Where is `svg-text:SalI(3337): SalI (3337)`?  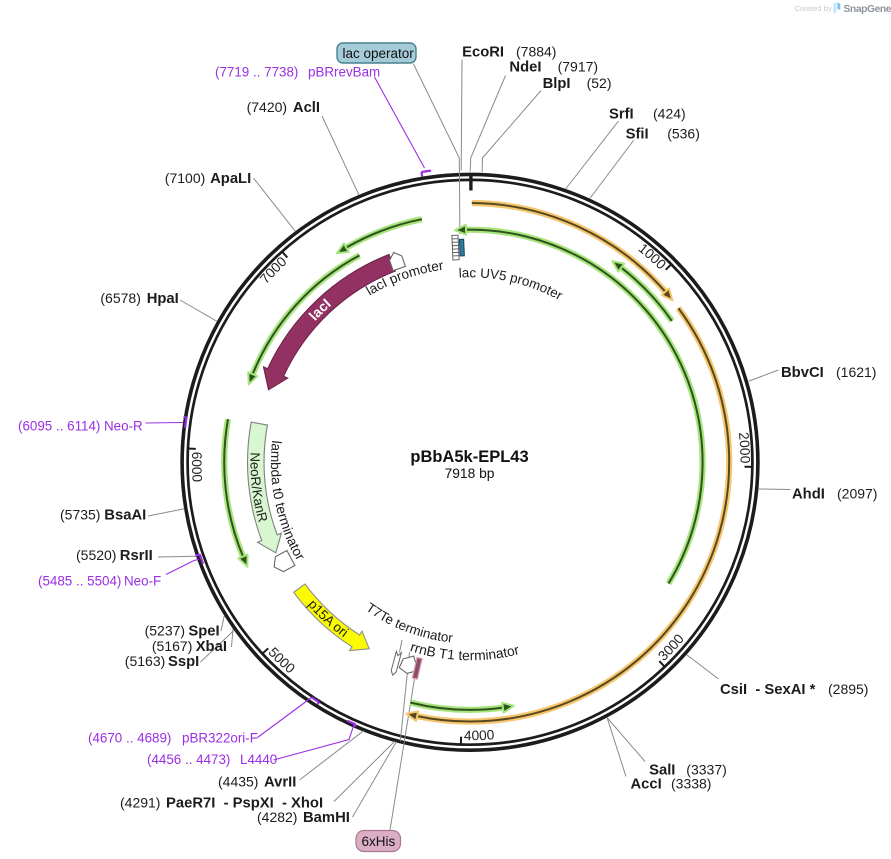
svg-text:SalI(3337): SalI (3337) is located at coordinates (688, 770).